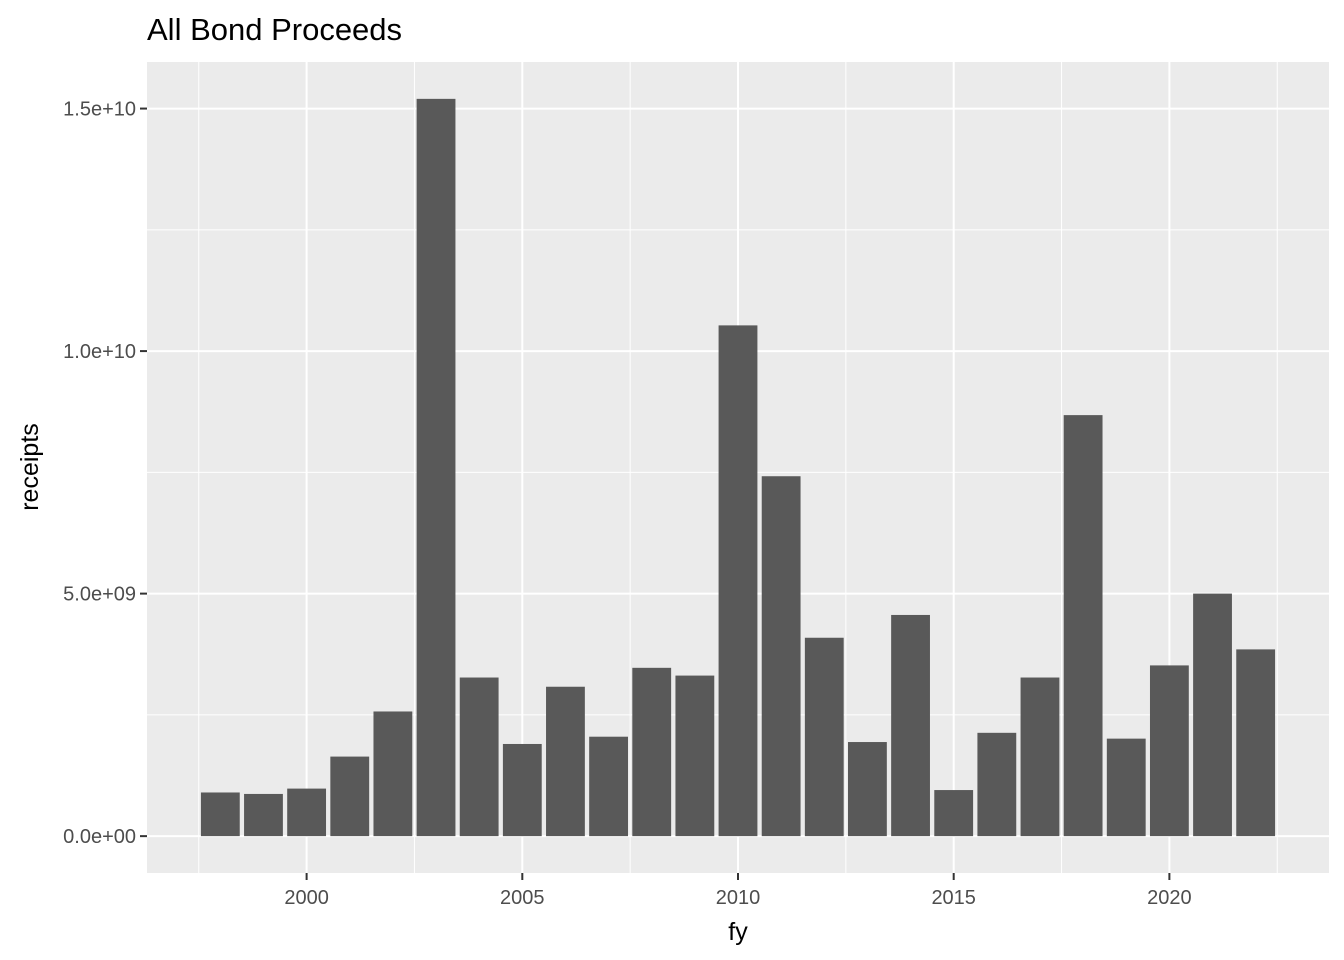 The image size is (1344, 960). Describe the element at coordinates (220, 814) in the screenshot. I see `bar-1998` at that location.